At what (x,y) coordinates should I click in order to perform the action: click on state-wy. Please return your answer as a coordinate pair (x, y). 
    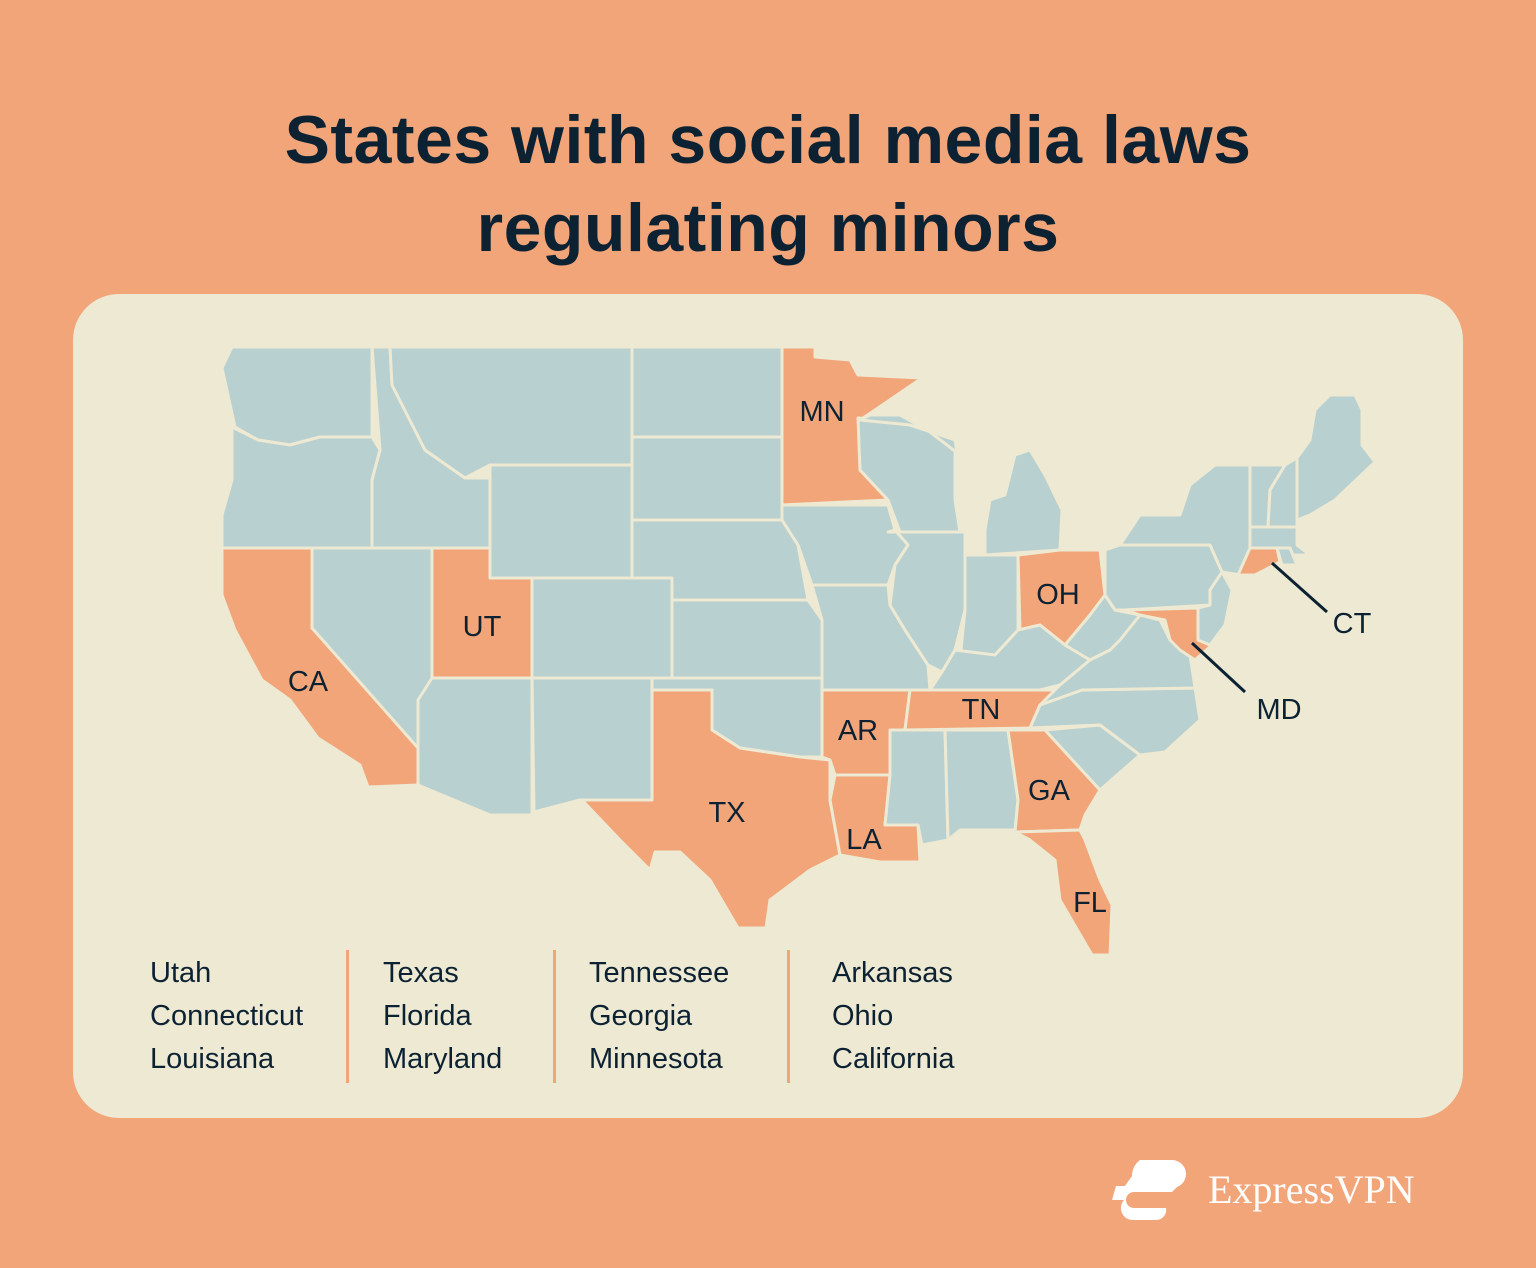
    Looking at the image, I should click on (561, 521).